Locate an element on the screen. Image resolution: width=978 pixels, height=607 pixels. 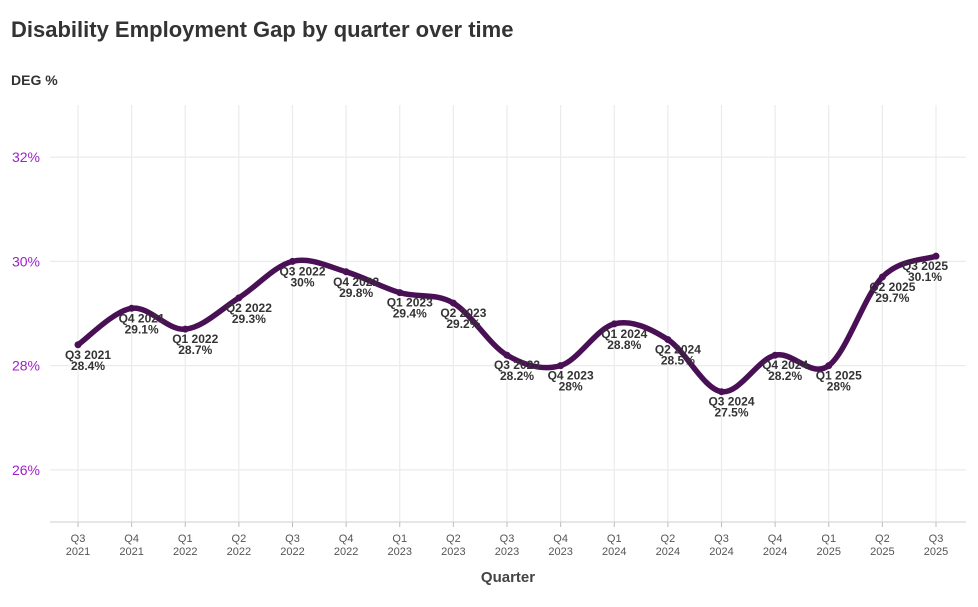
data-label-quarter: Q1 2023 is located at coordinates (410, 303).